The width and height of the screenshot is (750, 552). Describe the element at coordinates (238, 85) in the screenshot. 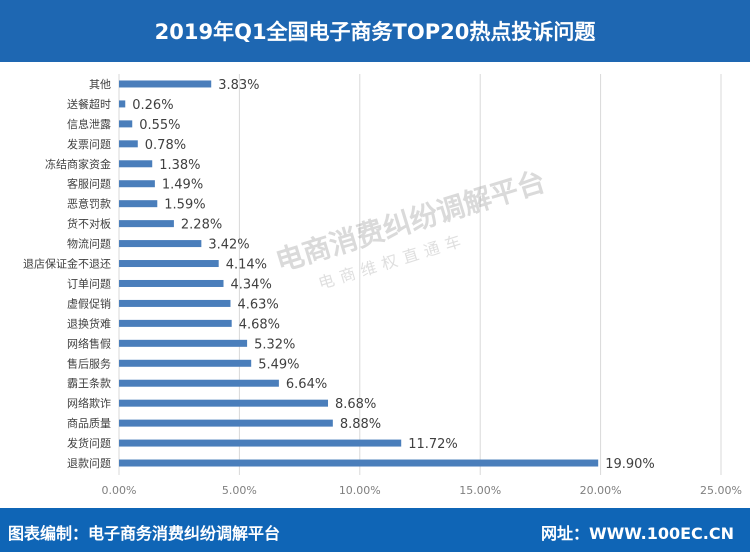

I see `data-label: 3.83%` at that location.